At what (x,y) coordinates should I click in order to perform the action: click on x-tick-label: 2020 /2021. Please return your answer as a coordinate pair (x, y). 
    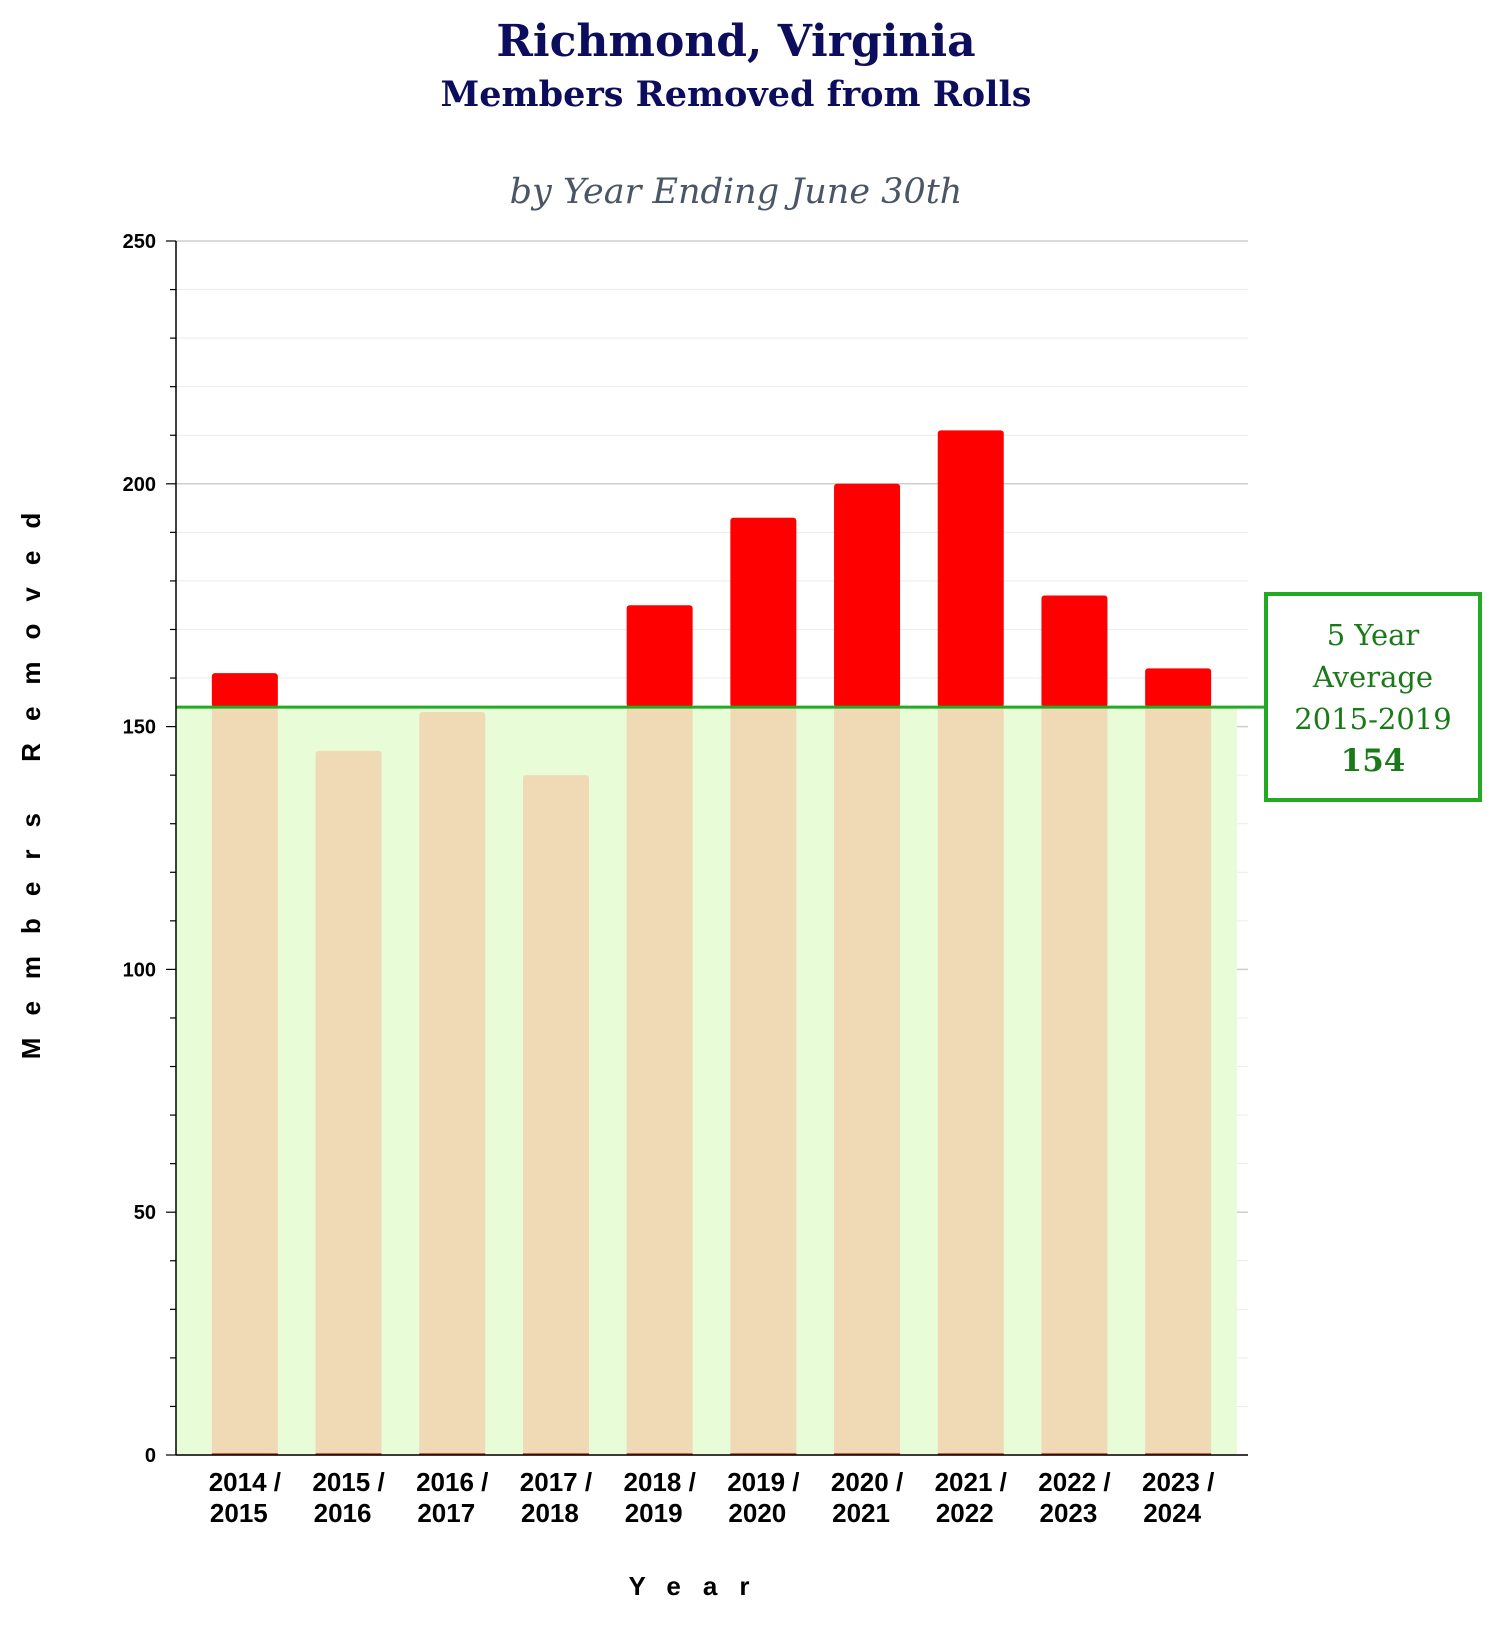
    Looking at the image, I should click on (867, 1497).